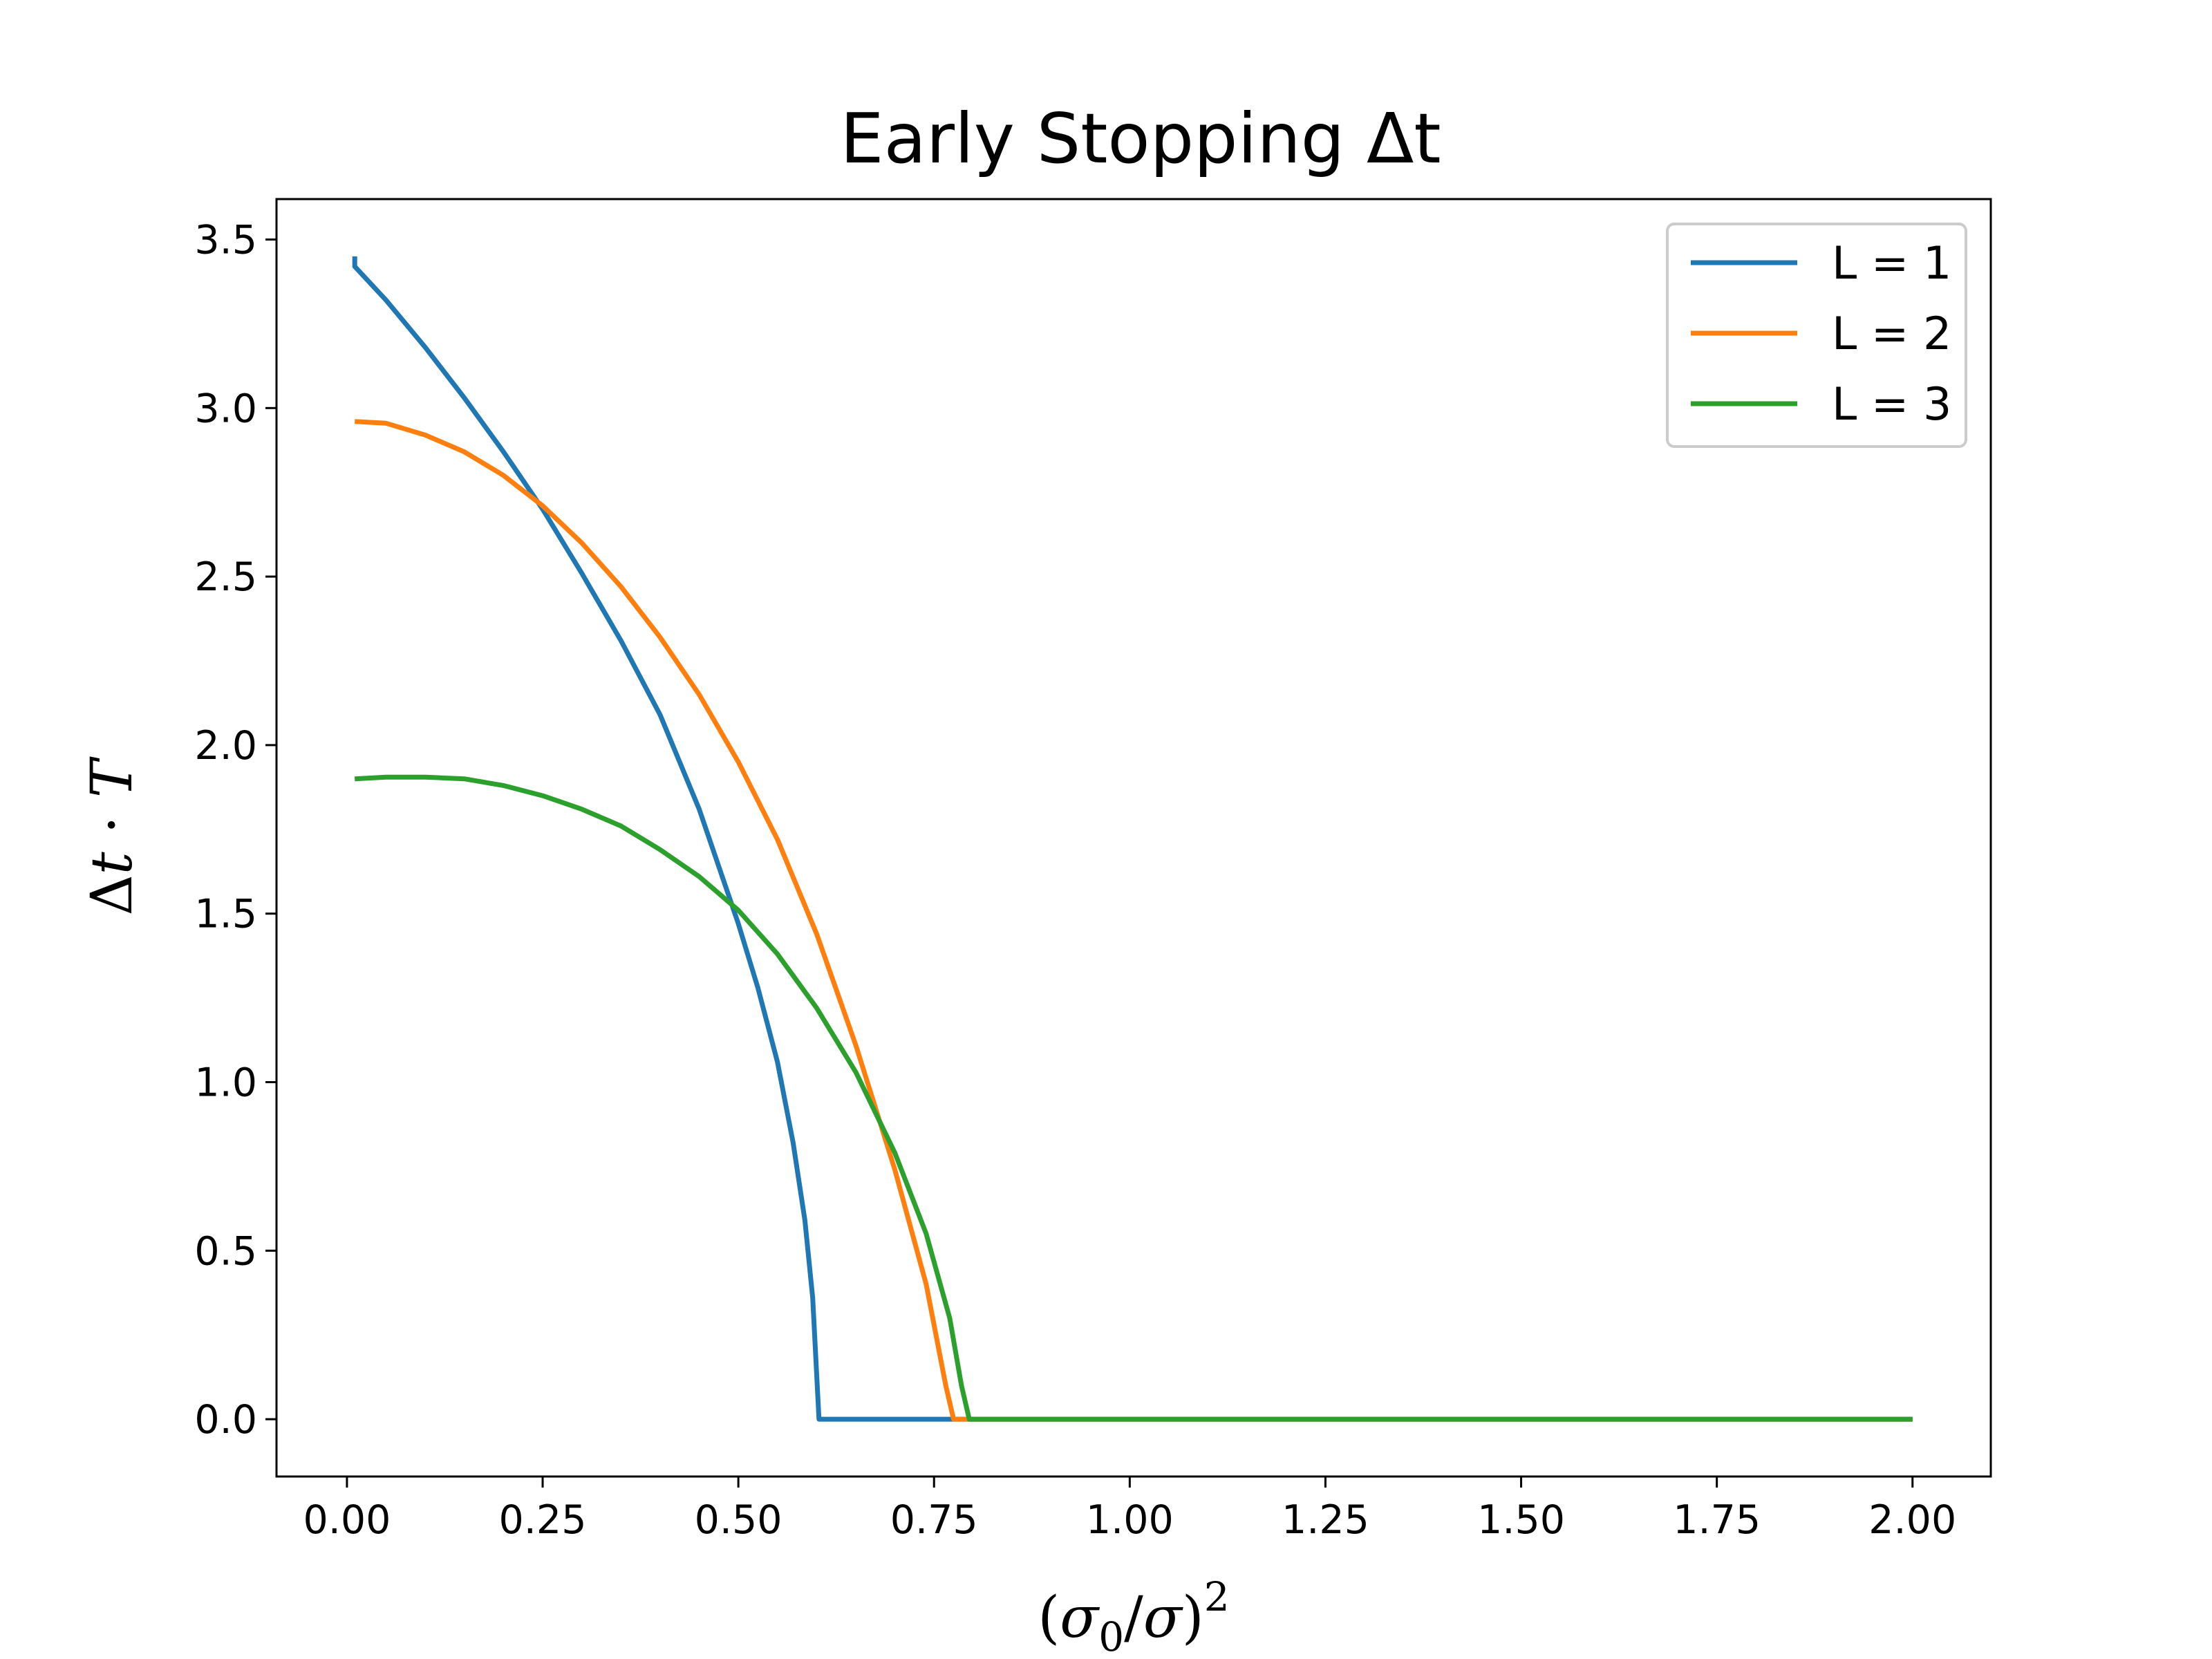  Describe the element at coordinates (225, 1083) in the screenshot. I see `y-tick-label: 1.0` at that location.